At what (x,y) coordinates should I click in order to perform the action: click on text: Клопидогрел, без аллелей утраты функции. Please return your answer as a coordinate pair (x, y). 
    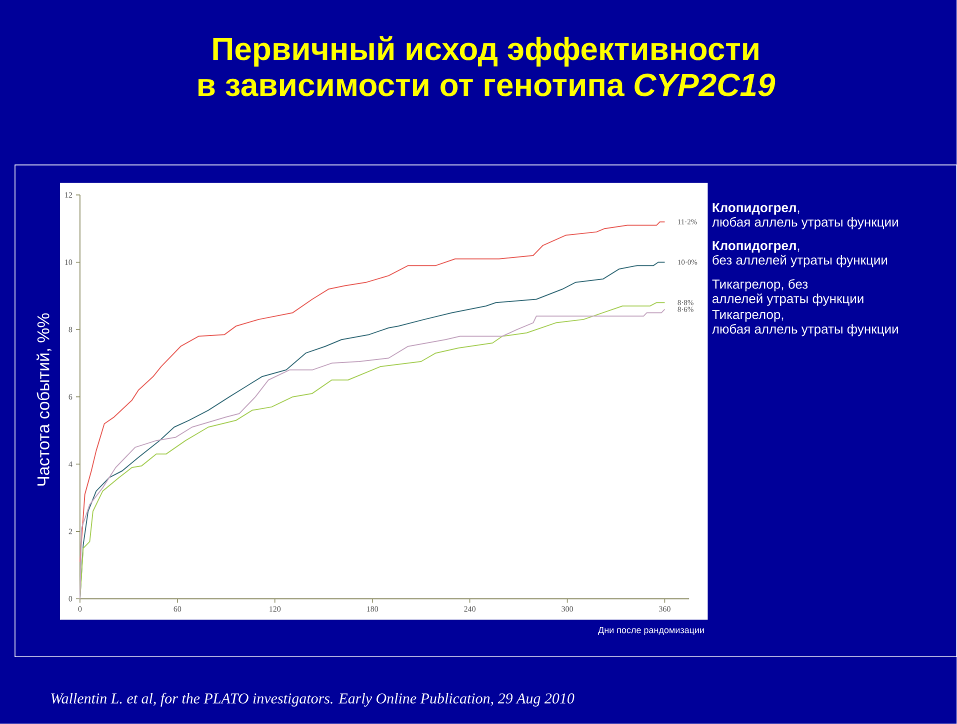
    Looking at the image, I should click on (800, 254).